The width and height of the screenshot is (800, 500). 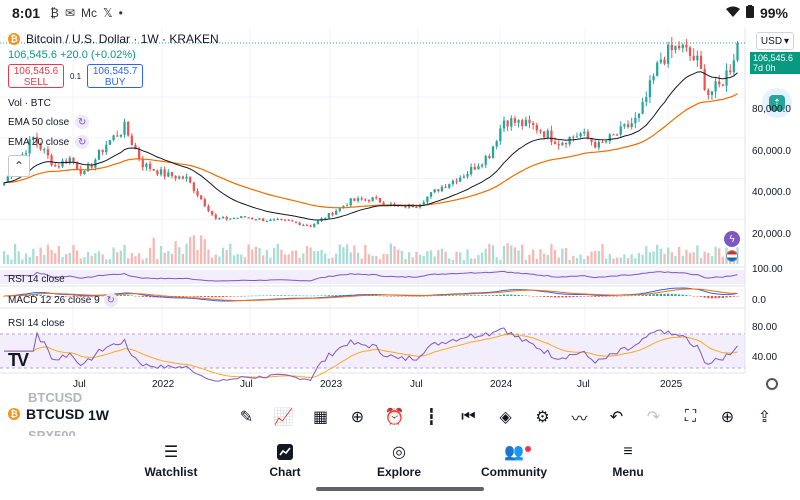 I want to click on add-icon: ⊕, so click(x=357, y=417).